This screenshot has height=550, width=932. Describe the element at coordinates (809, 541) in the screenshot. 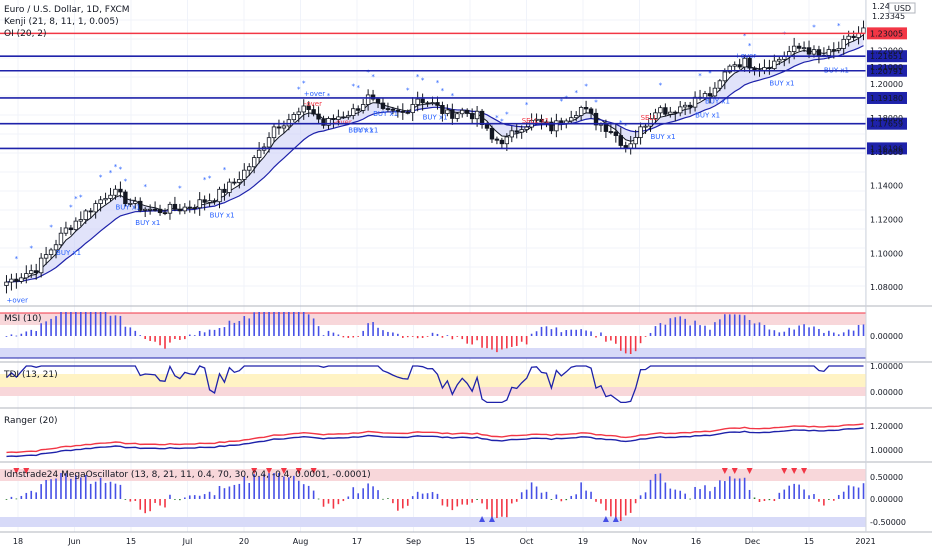

I see `time-tick: 15` at that location.